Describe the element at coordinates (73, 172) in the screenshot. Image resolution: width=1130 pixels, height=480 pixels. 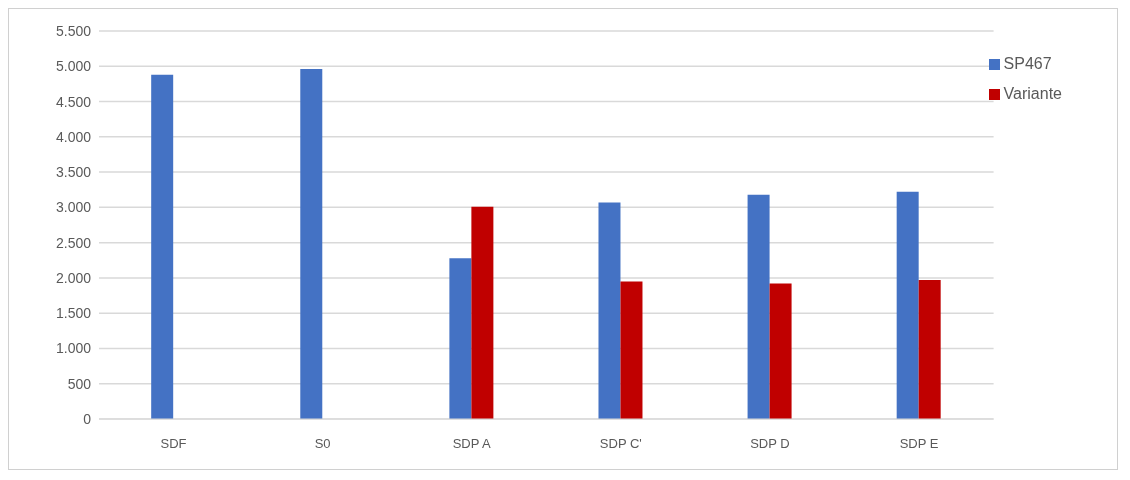
I see `y-tick-label: 3.500` at that location.